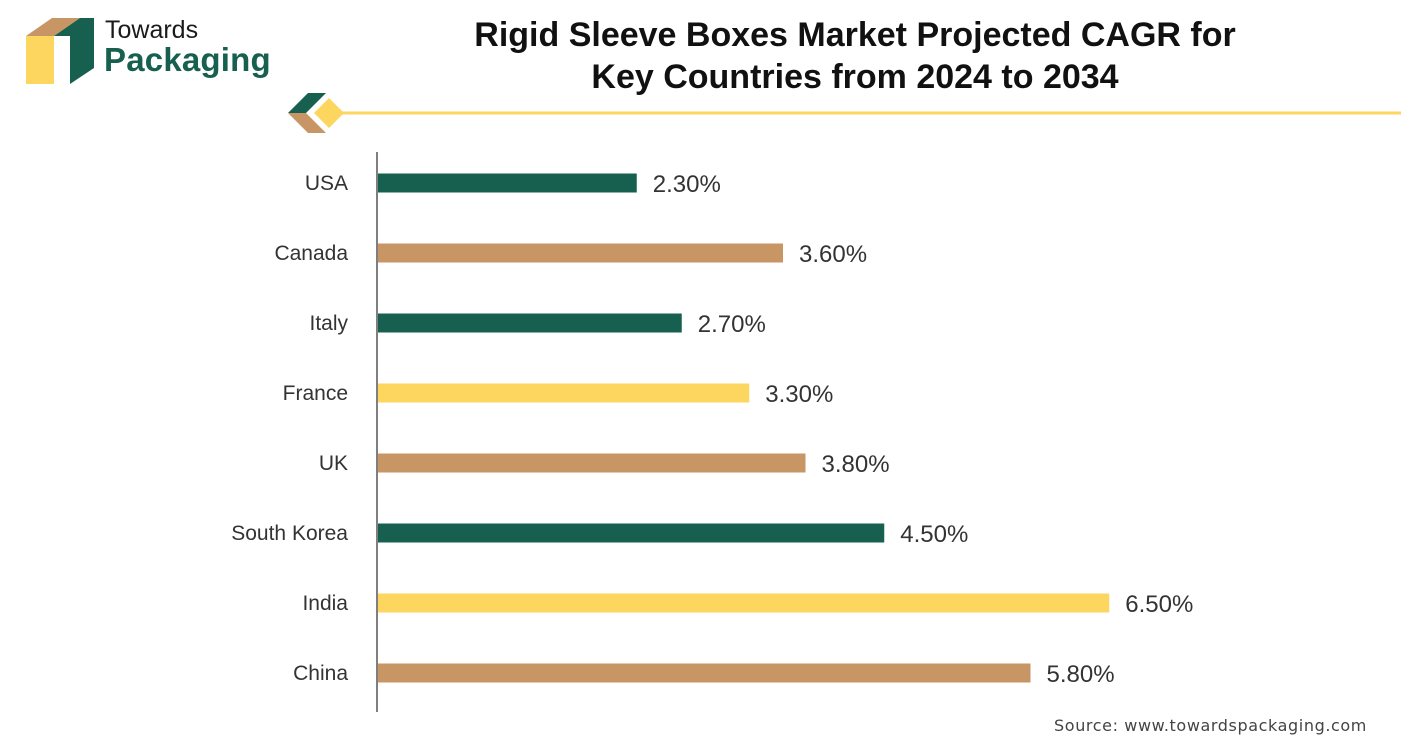  I want to click on divider-tan-diamond-icon, so click(307, 123).